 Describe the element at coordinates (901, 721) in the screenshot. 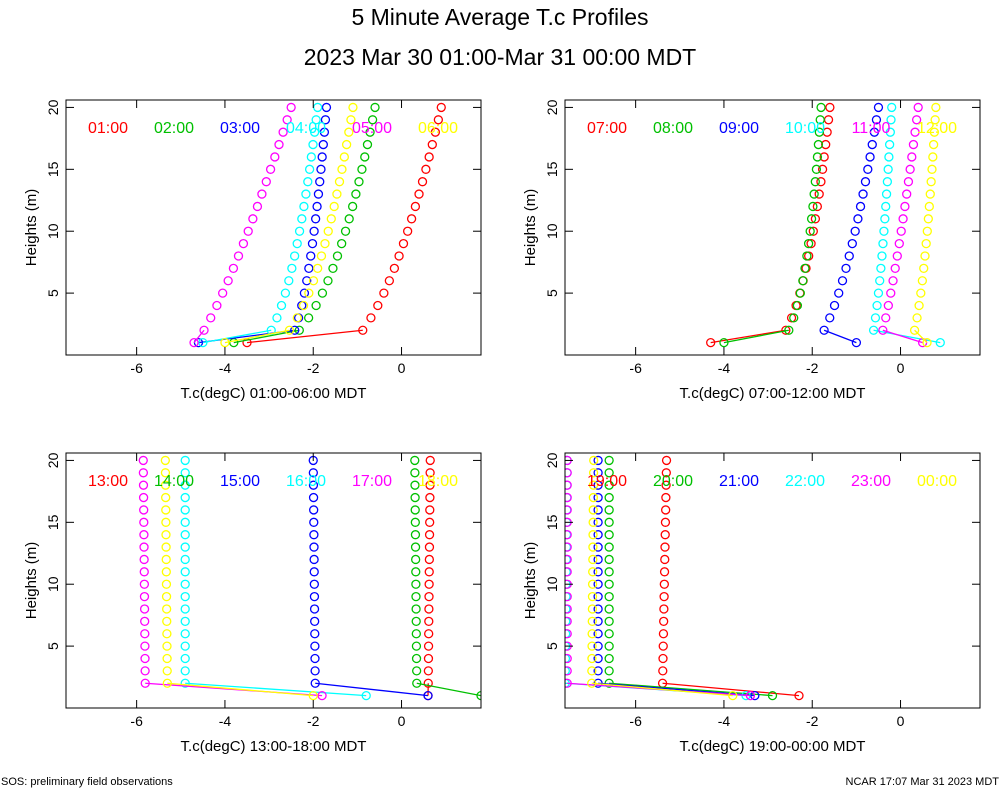

I see `x-tick-label: 0` at that location.